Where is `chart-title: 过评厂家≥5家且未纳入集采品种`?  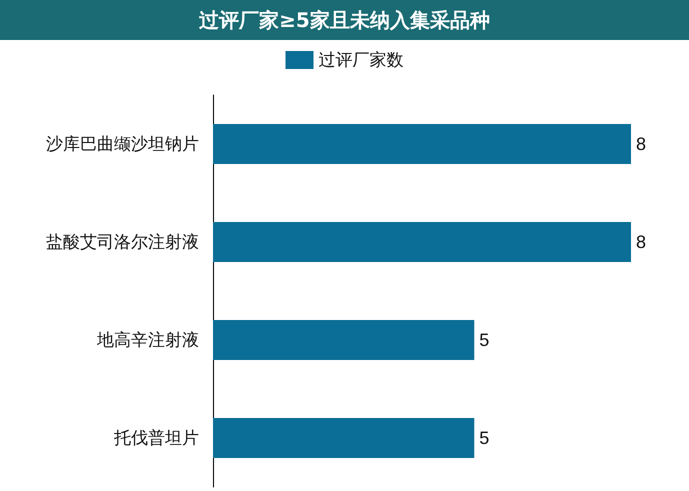 chart-title: 过评厂家≥5家且未纳入集采品种 is located at coordinates (344, 20).